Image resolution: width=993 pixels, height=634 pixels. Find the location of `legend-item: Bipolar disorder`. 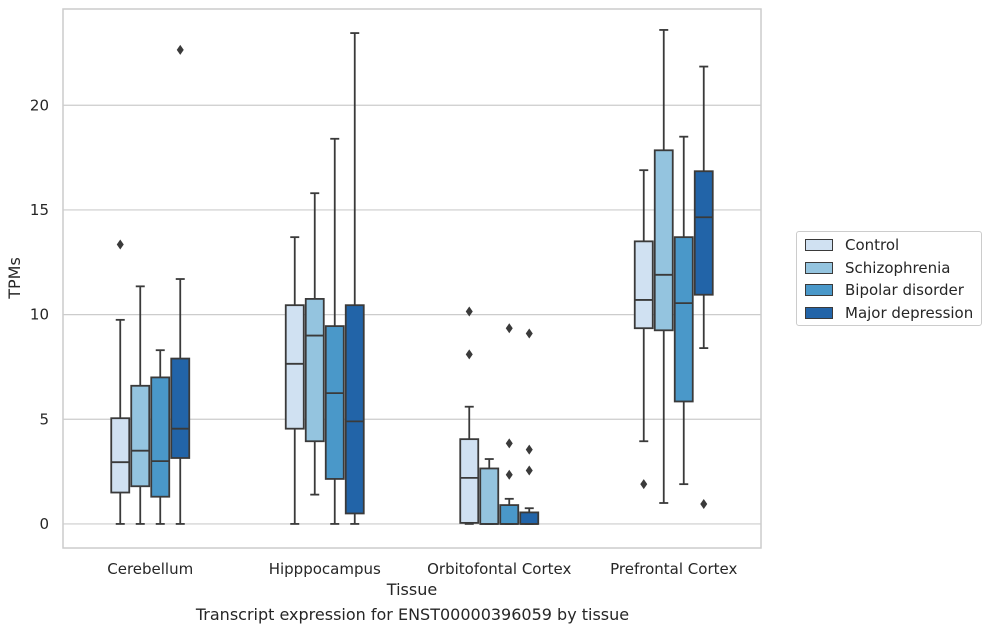

legend-item: Bipolar disorder is located at coordinates (884, 290).